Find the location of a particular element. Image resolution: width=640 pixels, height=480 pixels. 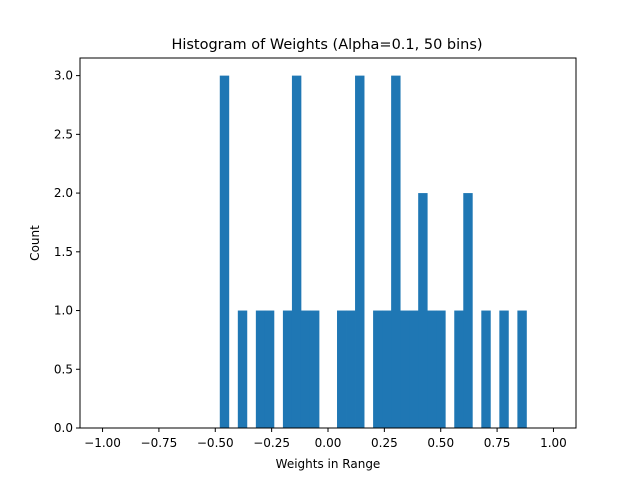

y-tick-label: 3.0 is located at coordinates (63, 76).